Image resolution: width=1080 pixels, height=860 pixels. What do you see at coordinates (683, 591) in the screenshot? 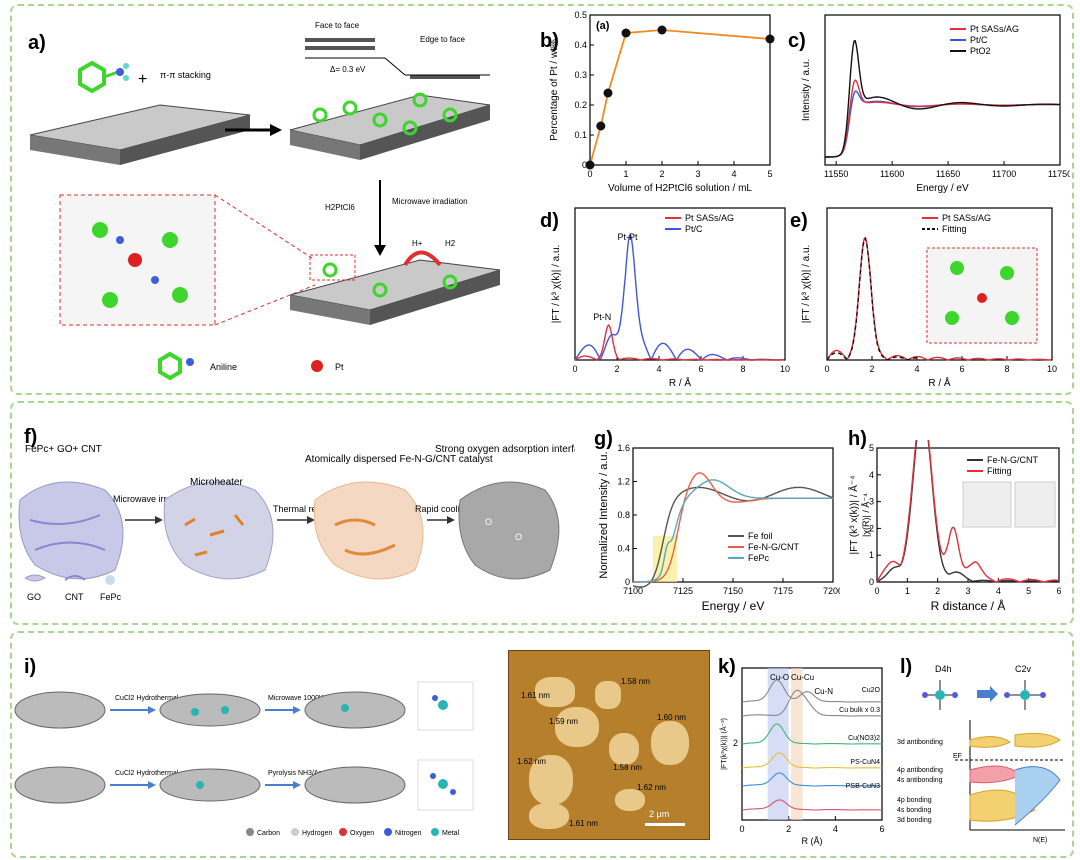
I see `g-x-tick-label: 7125` at bounding box center [683, 591].